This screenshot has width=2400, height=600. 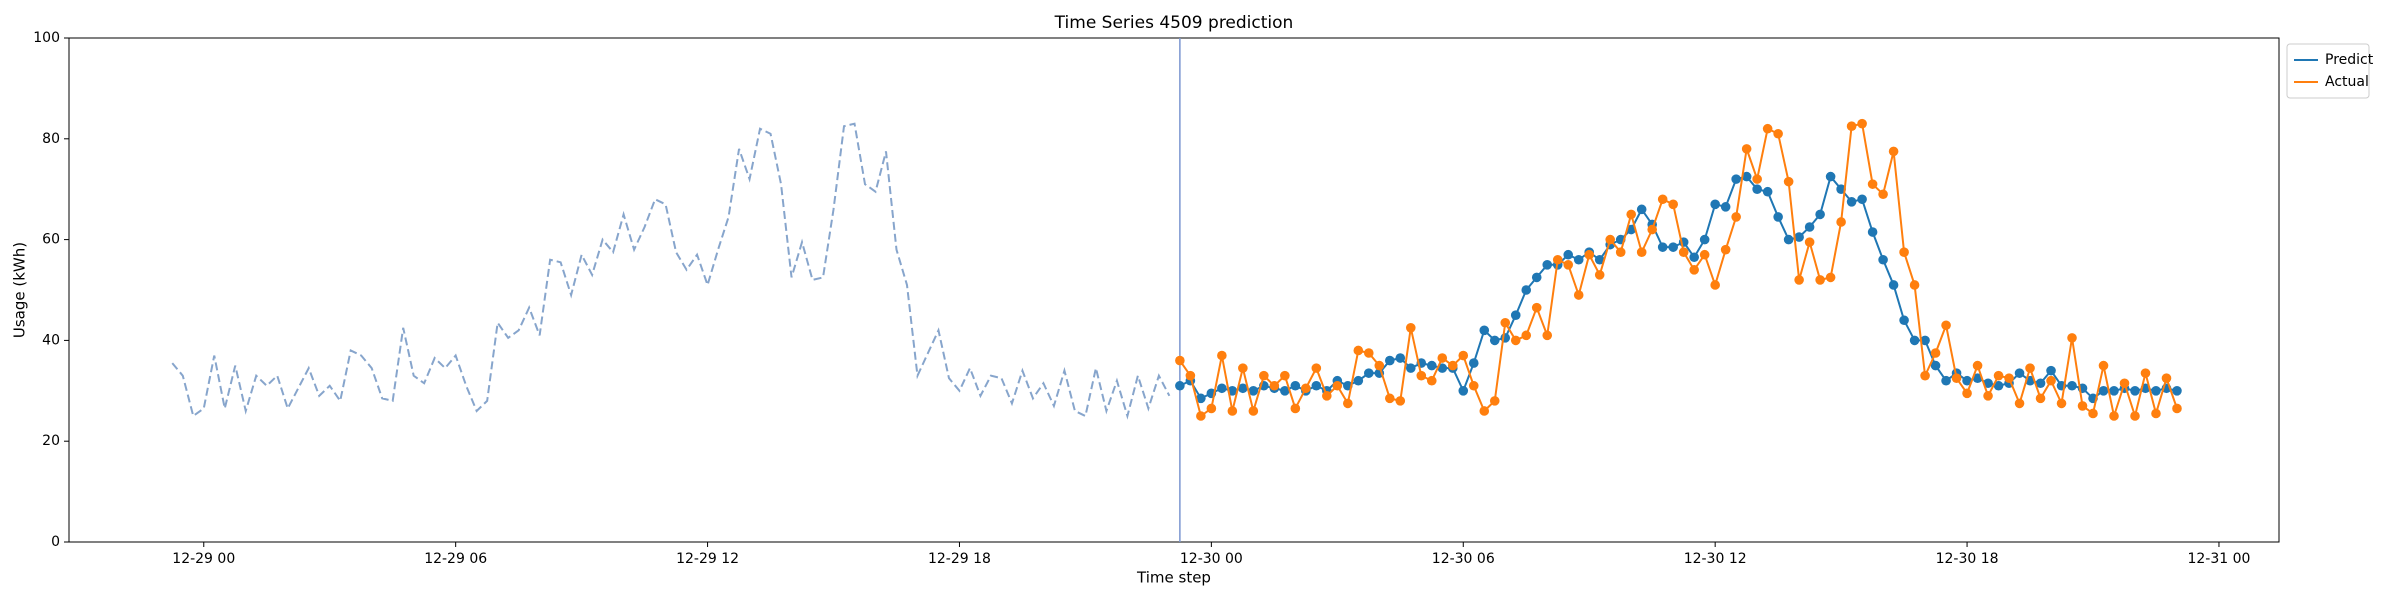 I want to click on legend-label: Predict, so click(x=2349, y=60).